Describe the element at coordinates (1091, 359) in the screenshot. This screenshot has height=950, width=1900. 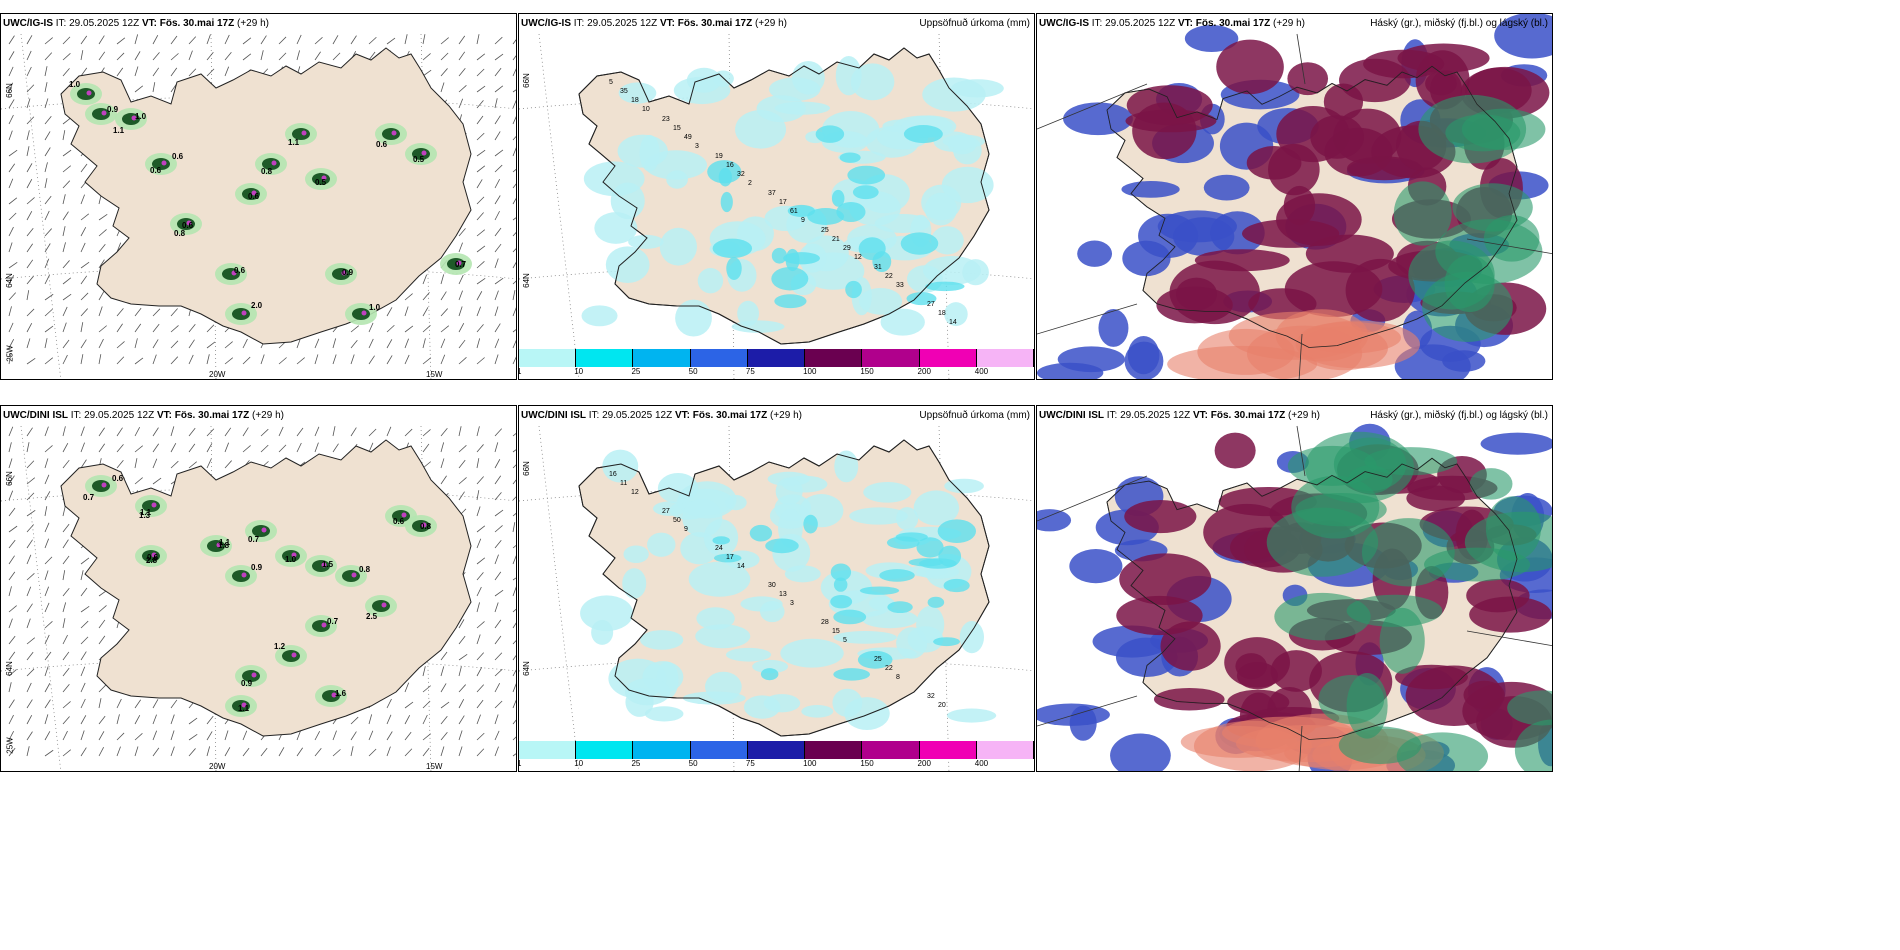
I see `high-cloud` at that location.